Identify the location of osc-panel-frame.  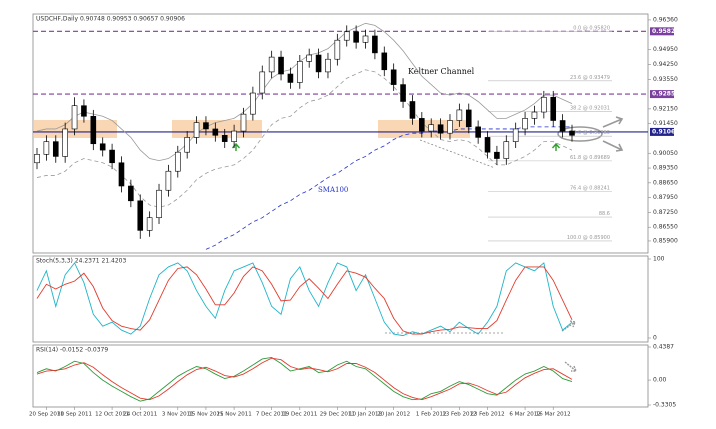
(340, 376).